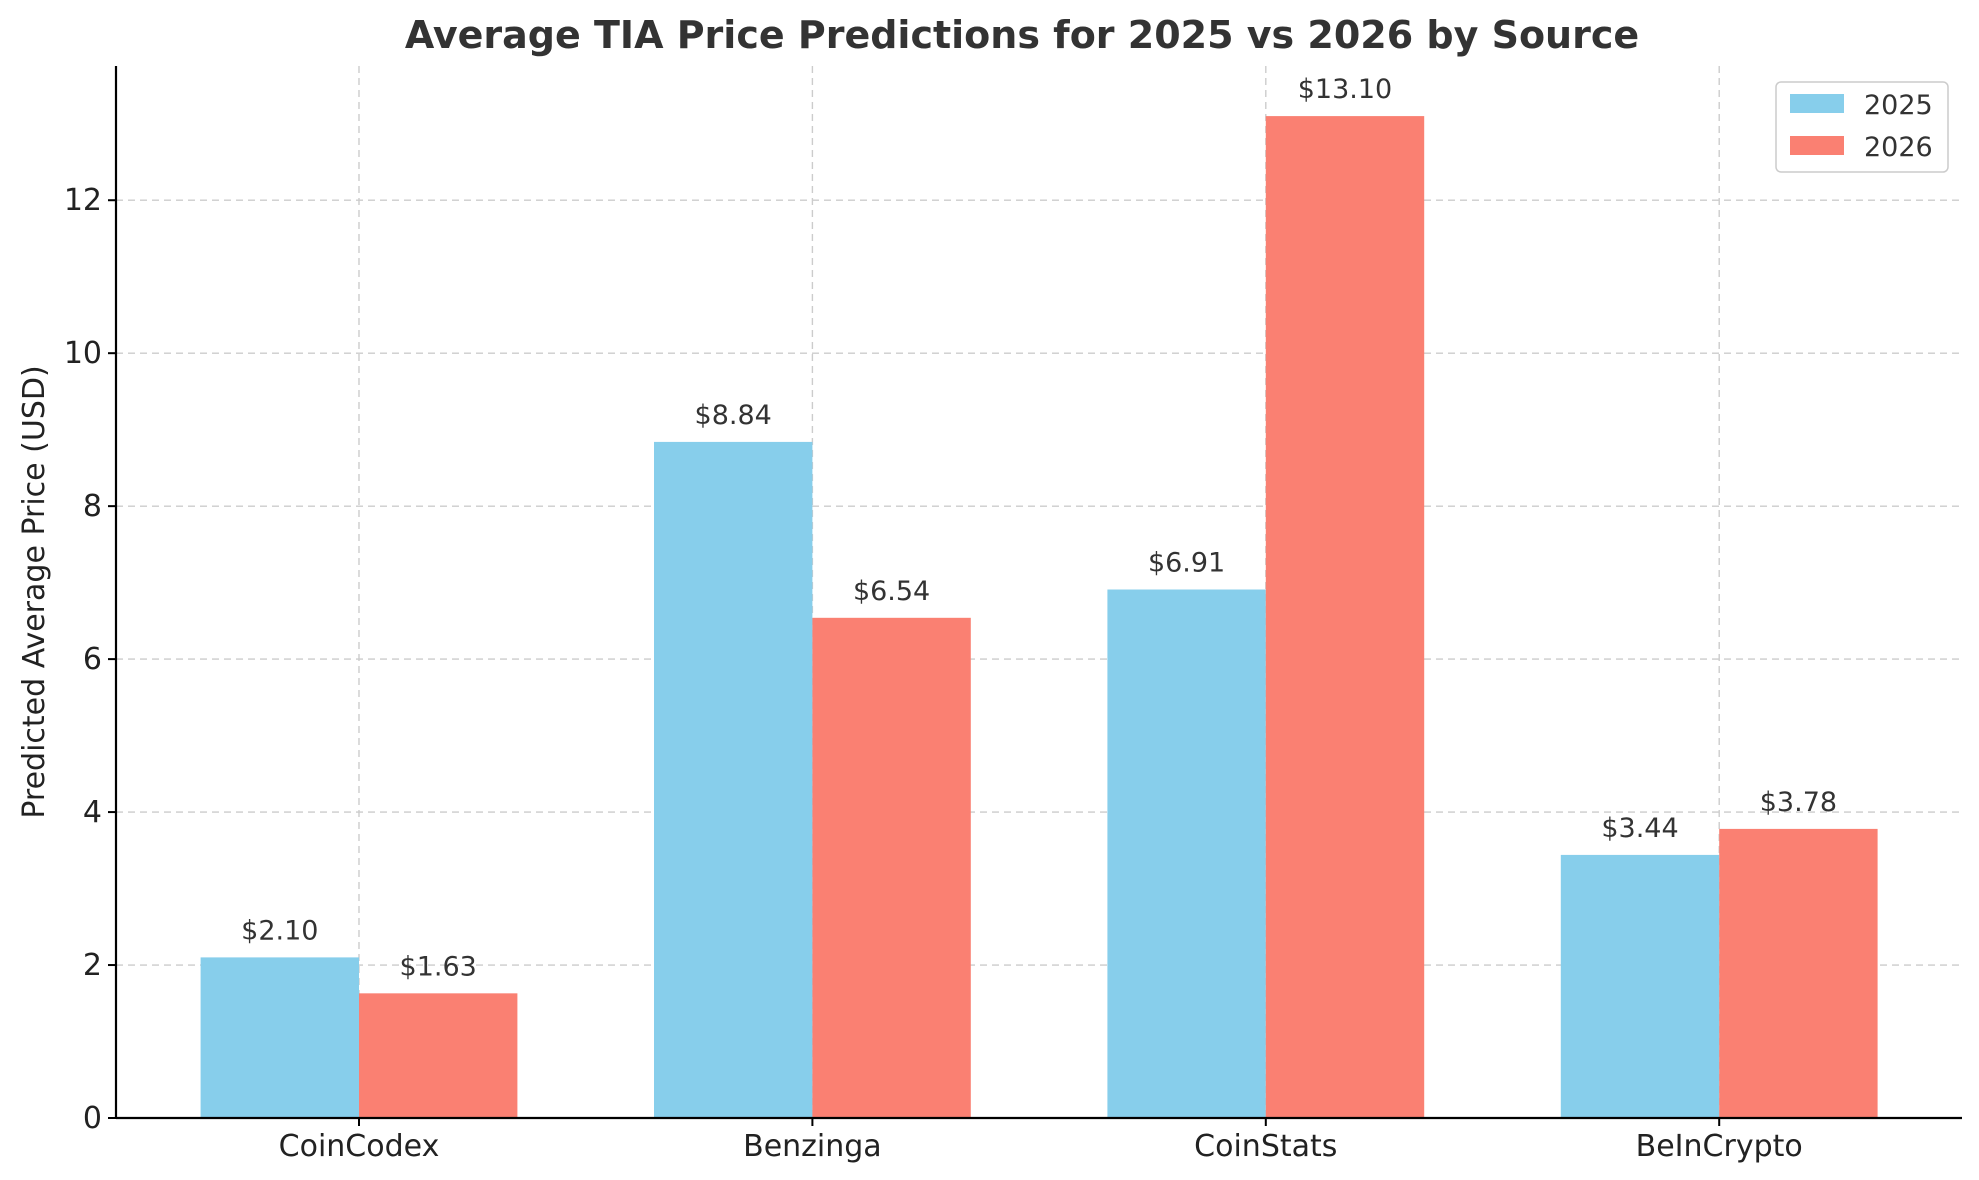 The height and width of the screenshot is (1180, 1979). Describe the element at coordinates (1265, 1146) in the screenshot. I see `x-tick-label: CoinStats` at that location.